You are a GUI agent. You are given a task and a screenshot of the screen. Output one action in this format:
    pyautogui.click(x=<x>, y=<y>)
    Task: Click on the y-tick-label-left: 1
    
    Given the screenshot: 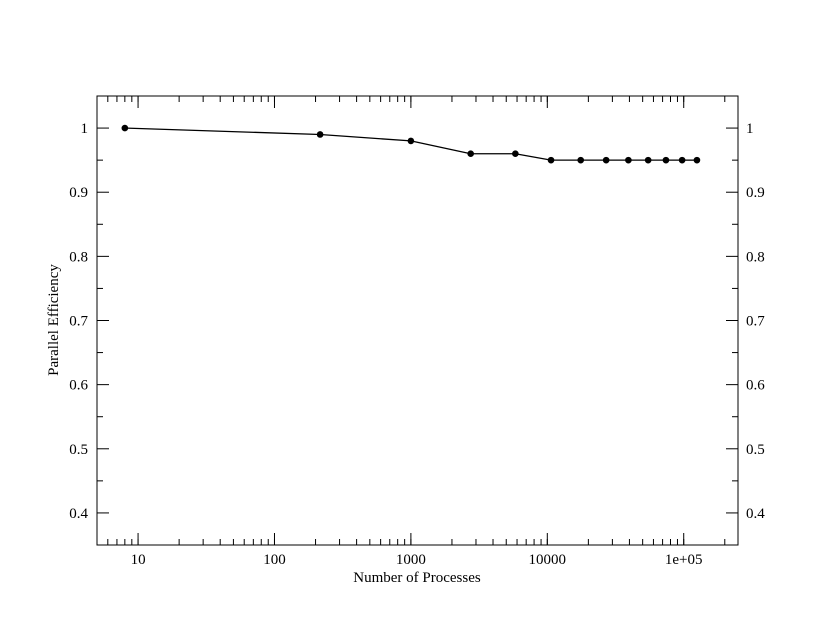 What is the action you would take?
    pyautogui.click(x=85, y=129)
    